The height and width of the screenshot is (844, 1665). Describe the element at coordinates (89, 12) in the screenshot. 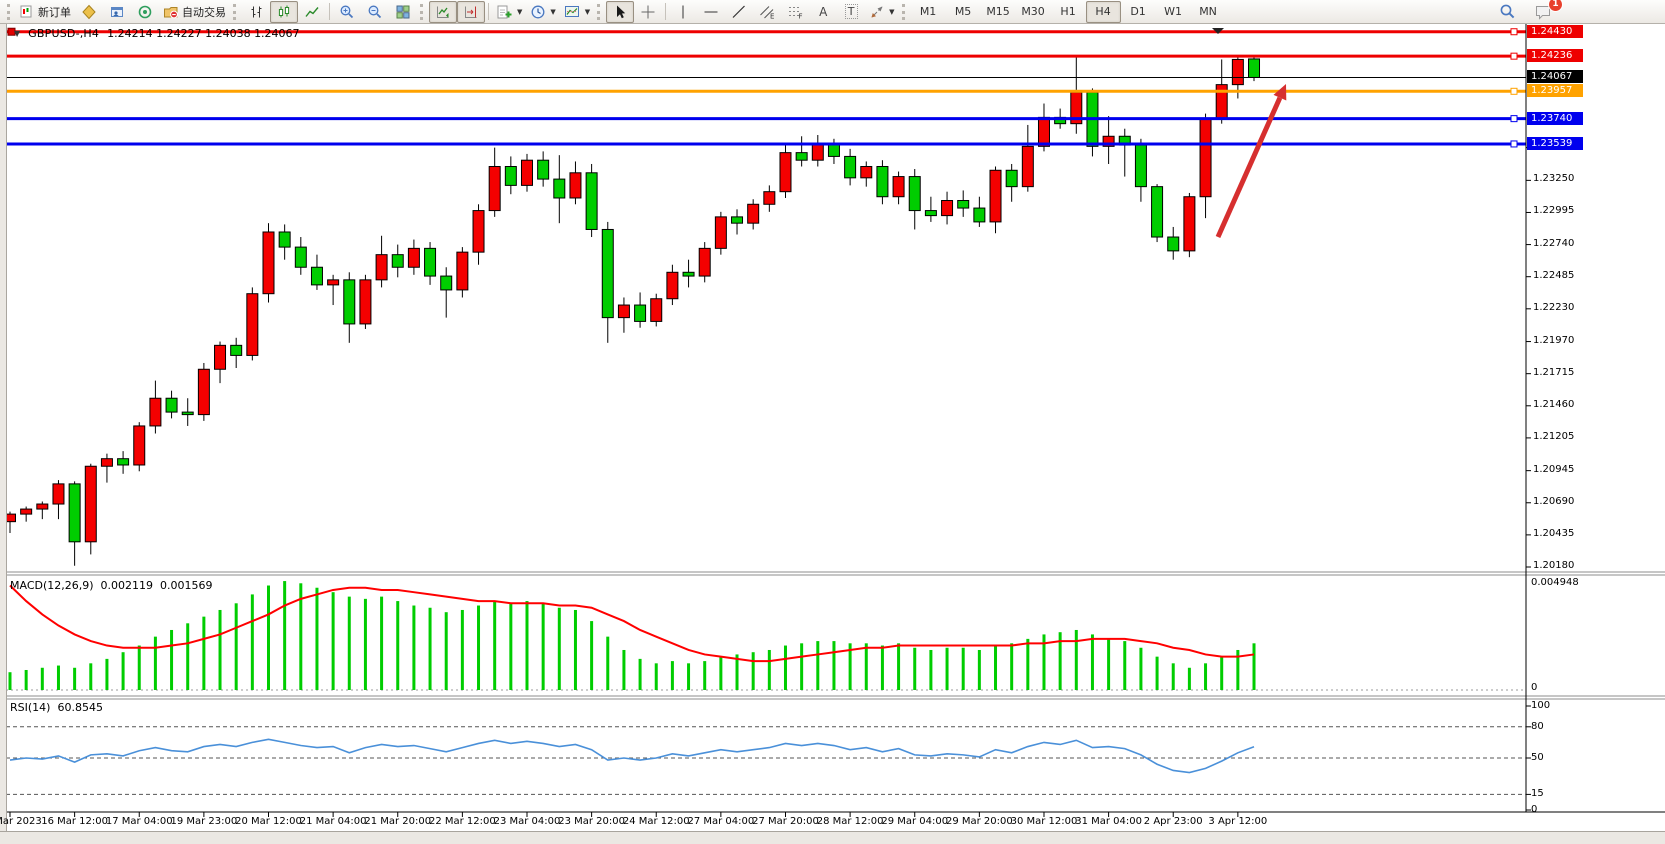

I see `market-watch-button` at that location.